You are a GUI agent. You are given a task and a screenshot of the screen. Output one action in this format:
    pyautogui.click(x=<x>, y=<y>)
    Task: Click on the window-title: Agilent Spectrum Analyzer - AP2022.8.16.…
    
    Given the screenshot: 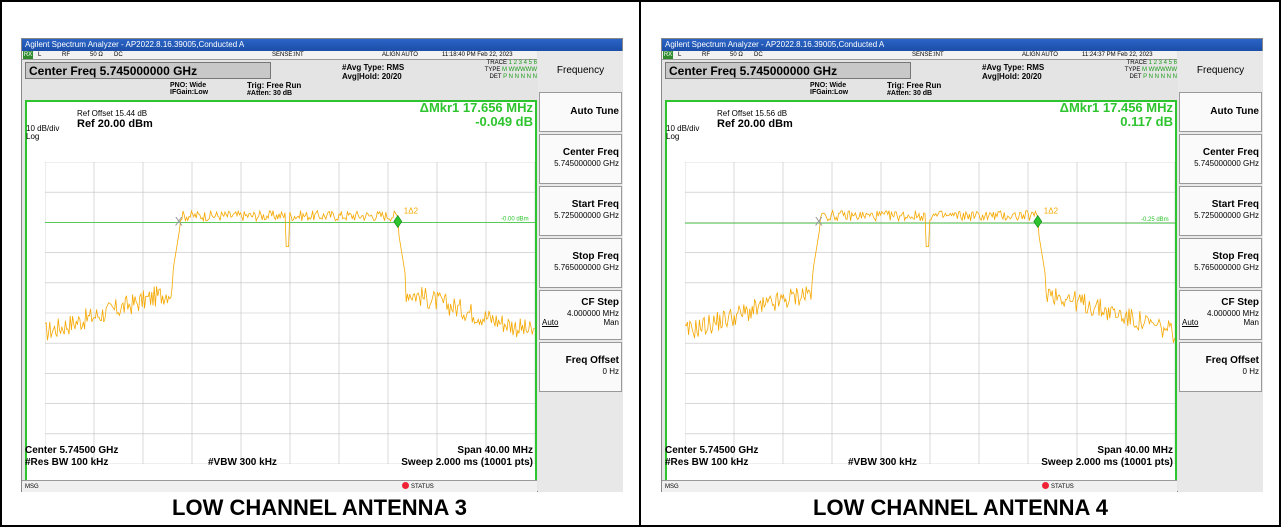 What is the action you would take?
    pyautogui.click(x=322, y=45)
    